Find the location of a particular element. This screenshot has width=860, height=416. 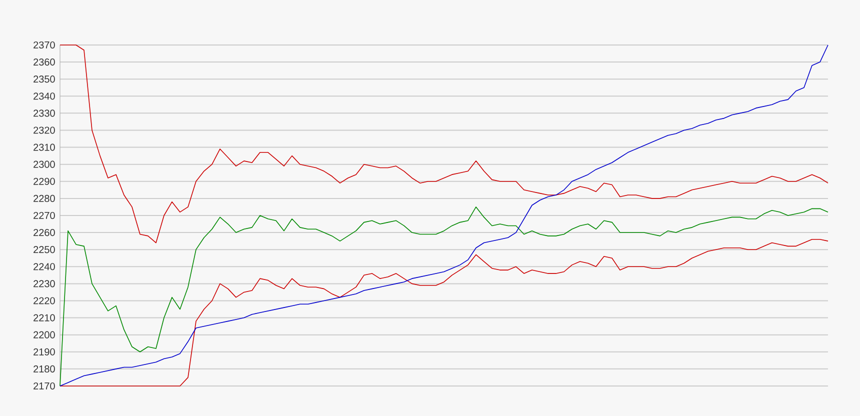

y-tick-label: 2200 is located at coordinates (44, 334).